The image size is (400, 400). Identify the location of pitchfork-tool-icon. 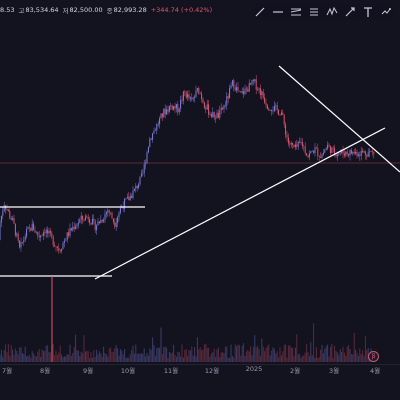
(296, 12).